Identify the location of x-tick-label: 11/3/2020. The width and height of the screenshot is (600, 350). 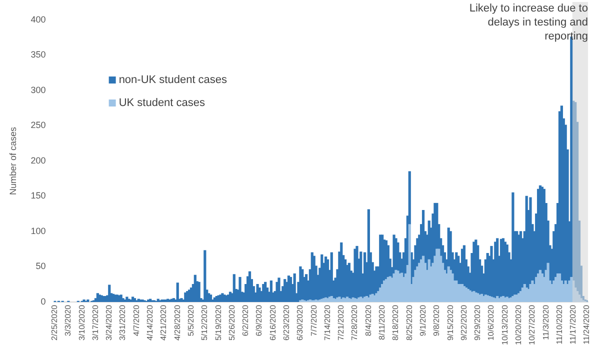
(545, 322).